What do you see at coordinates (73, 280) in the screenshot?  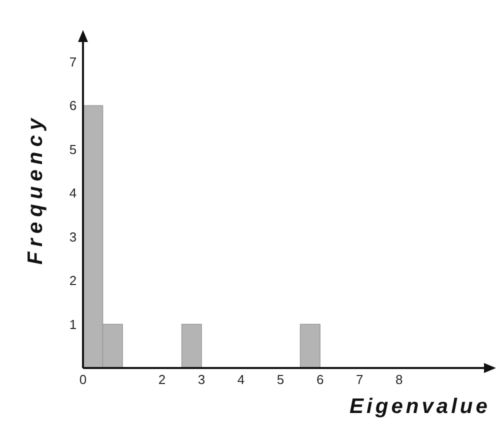 I see `y-tick-label: 2` at bounding box center [73, 280].